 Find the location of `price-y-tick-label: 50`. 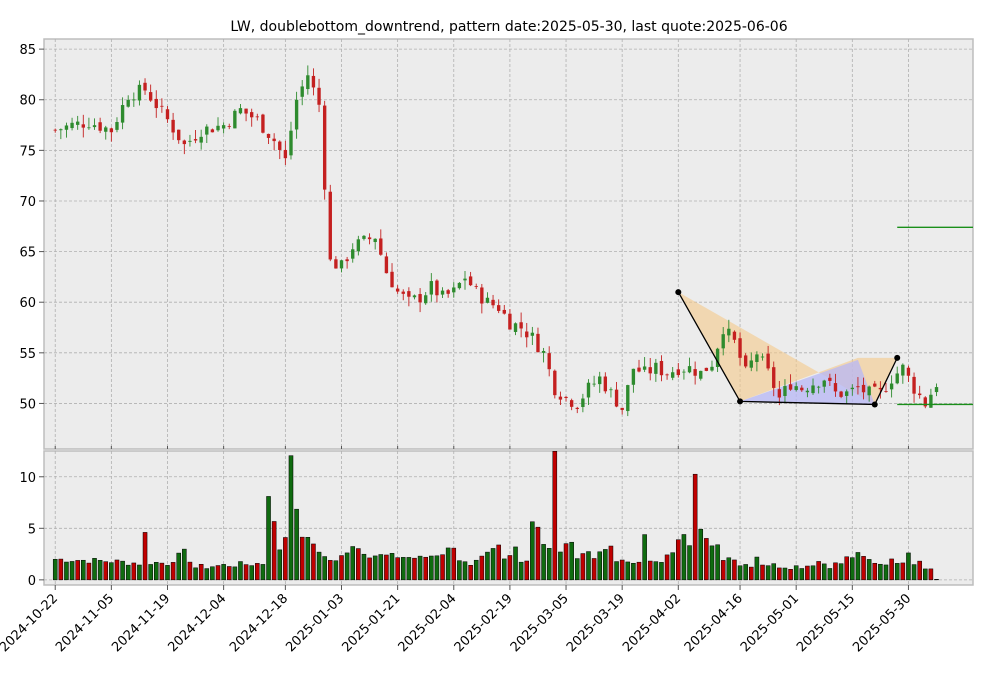

price-y-tick-label: 50 is located at coordinates (27, 404).